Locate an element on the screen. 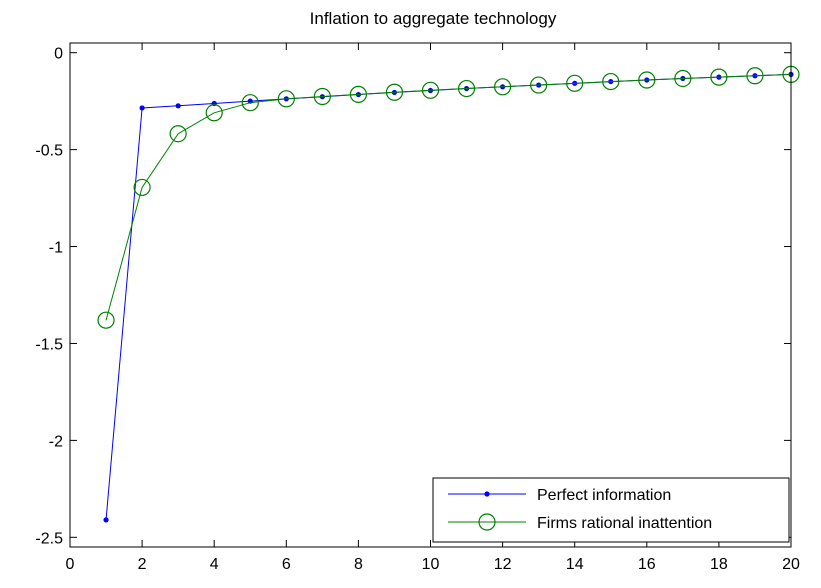  x-tick-label: 12 is located at coordinates (503, 564).